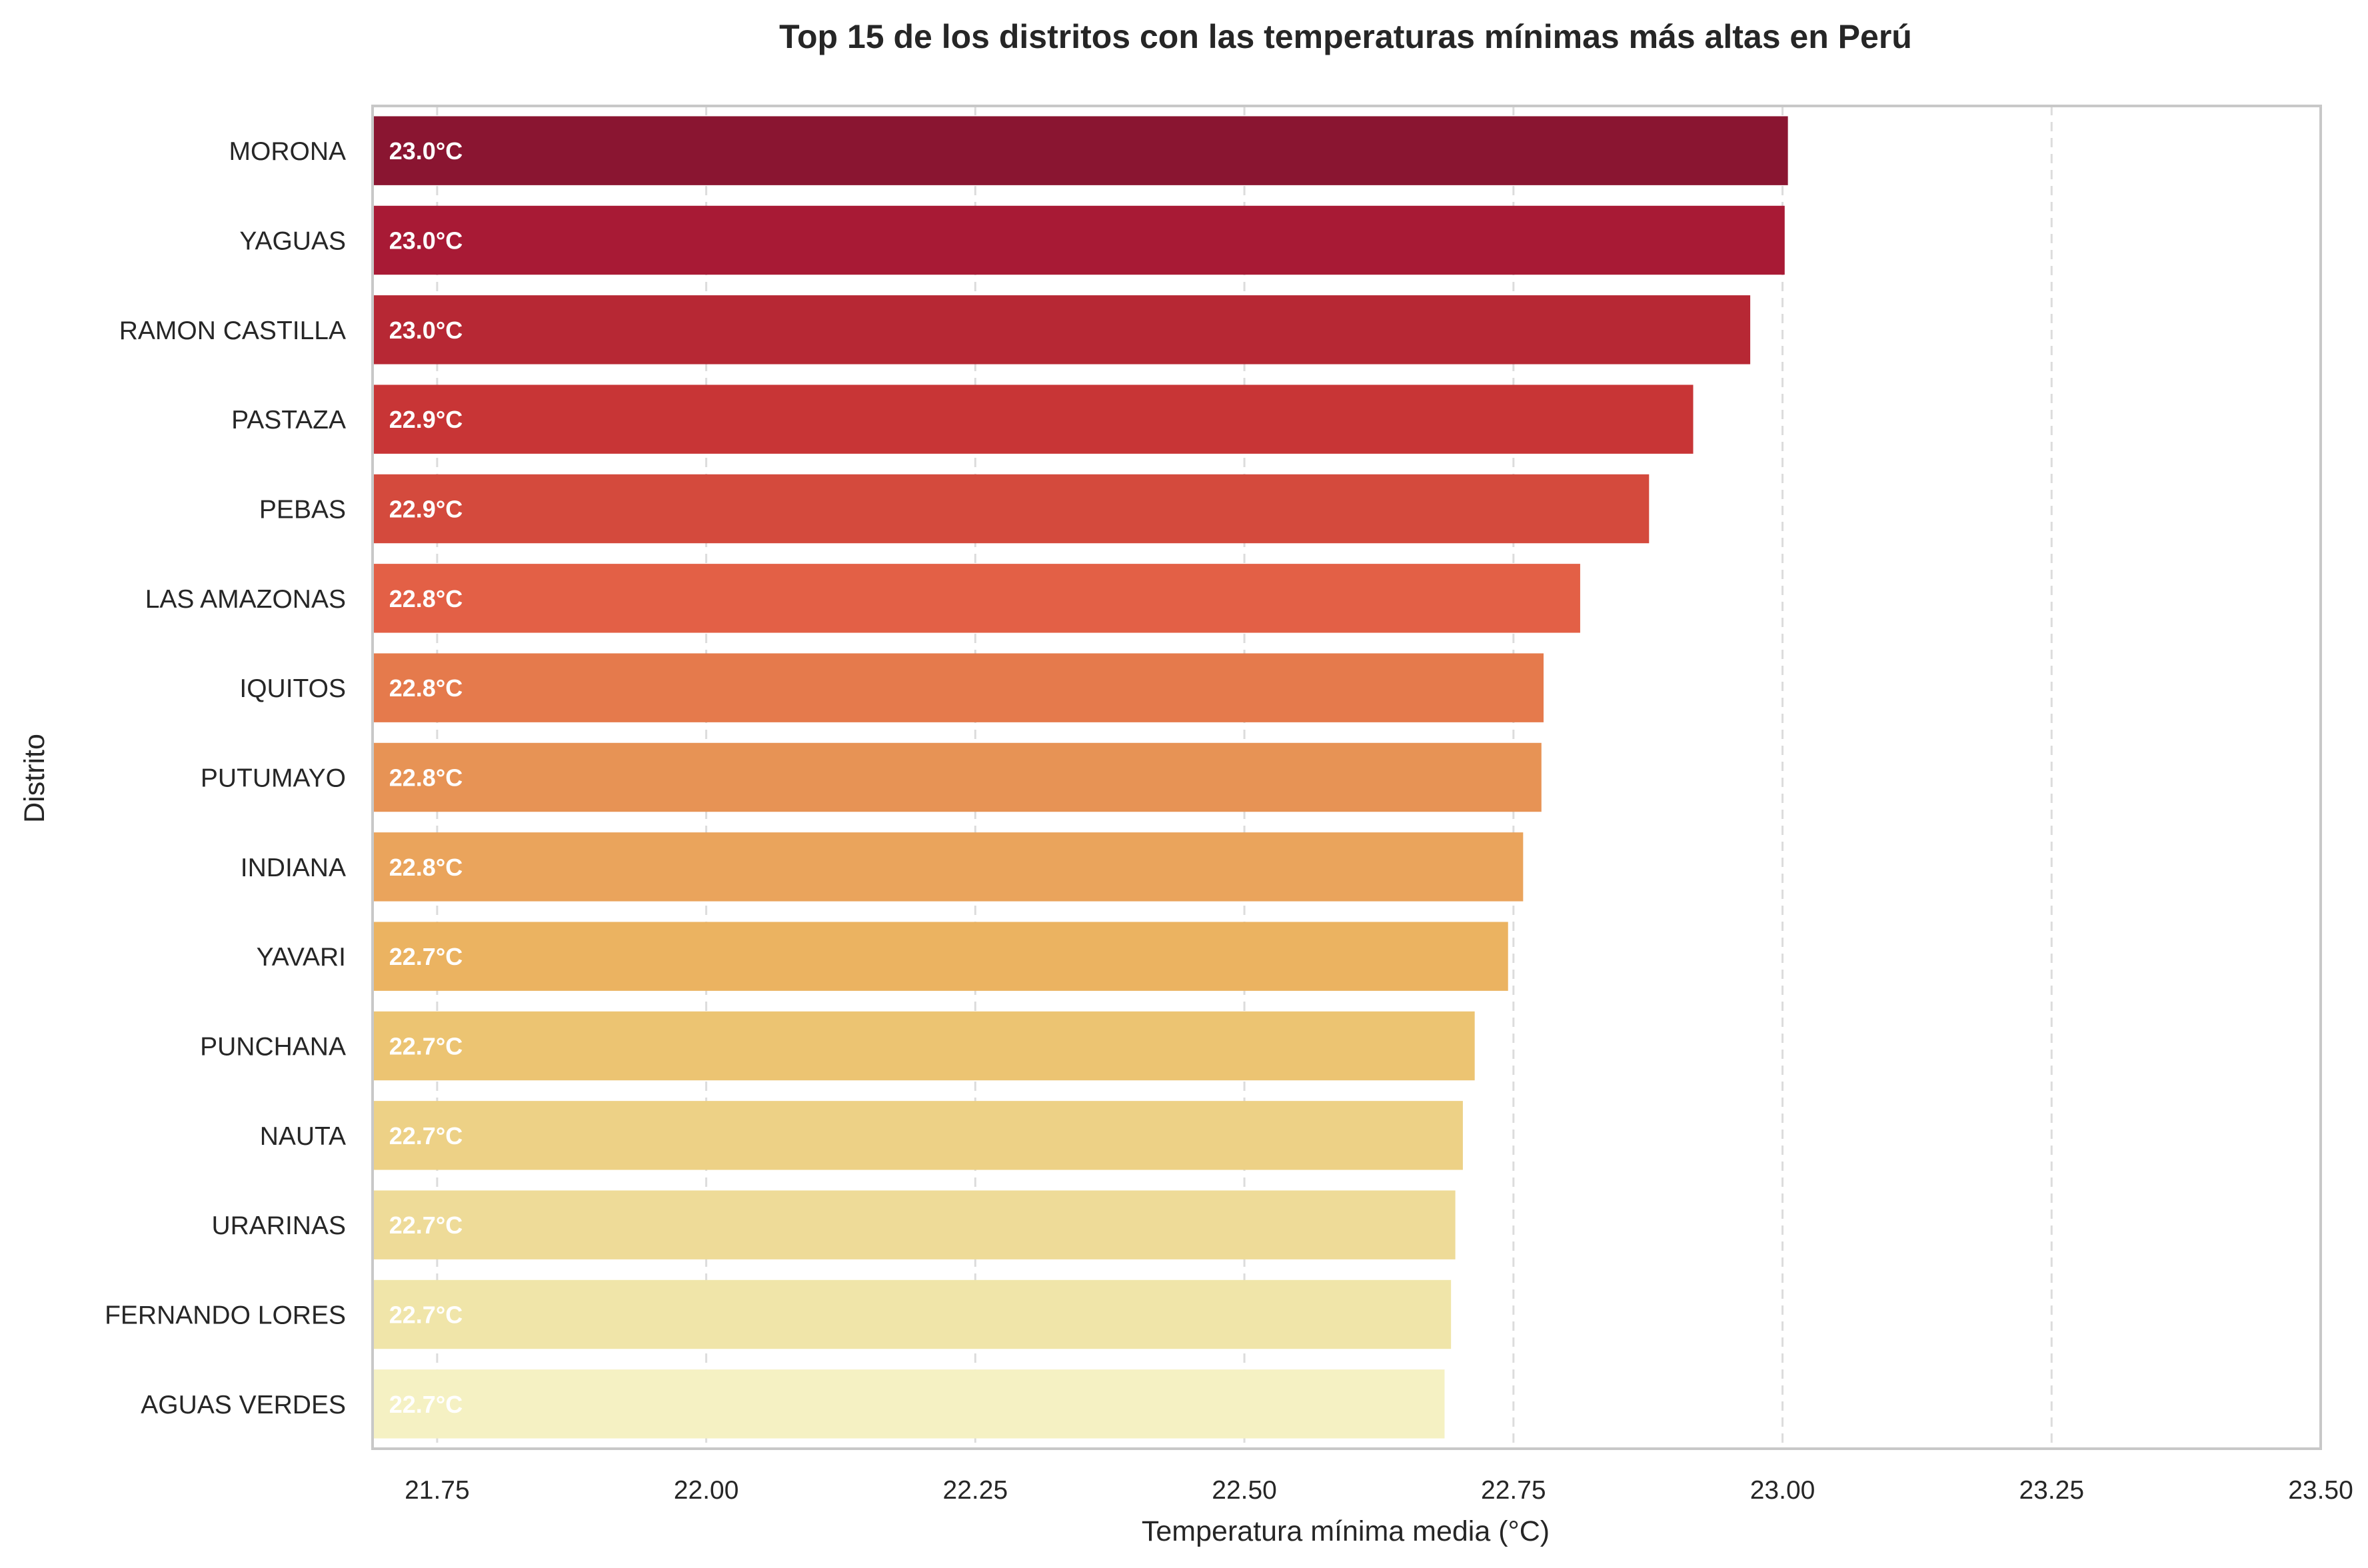 Image resolution: width=2368 pixels, height=1568 pixels. I want to click on x-tick-label: 23.50, so click(2320, 1490).